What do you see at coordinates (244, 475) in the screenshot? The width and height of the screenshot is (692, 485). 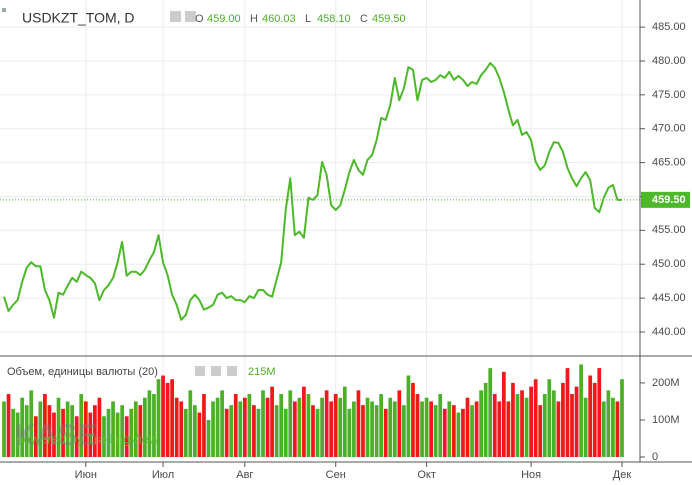 I see `x-tick-label: Авг` at bounding box center [244, 475].